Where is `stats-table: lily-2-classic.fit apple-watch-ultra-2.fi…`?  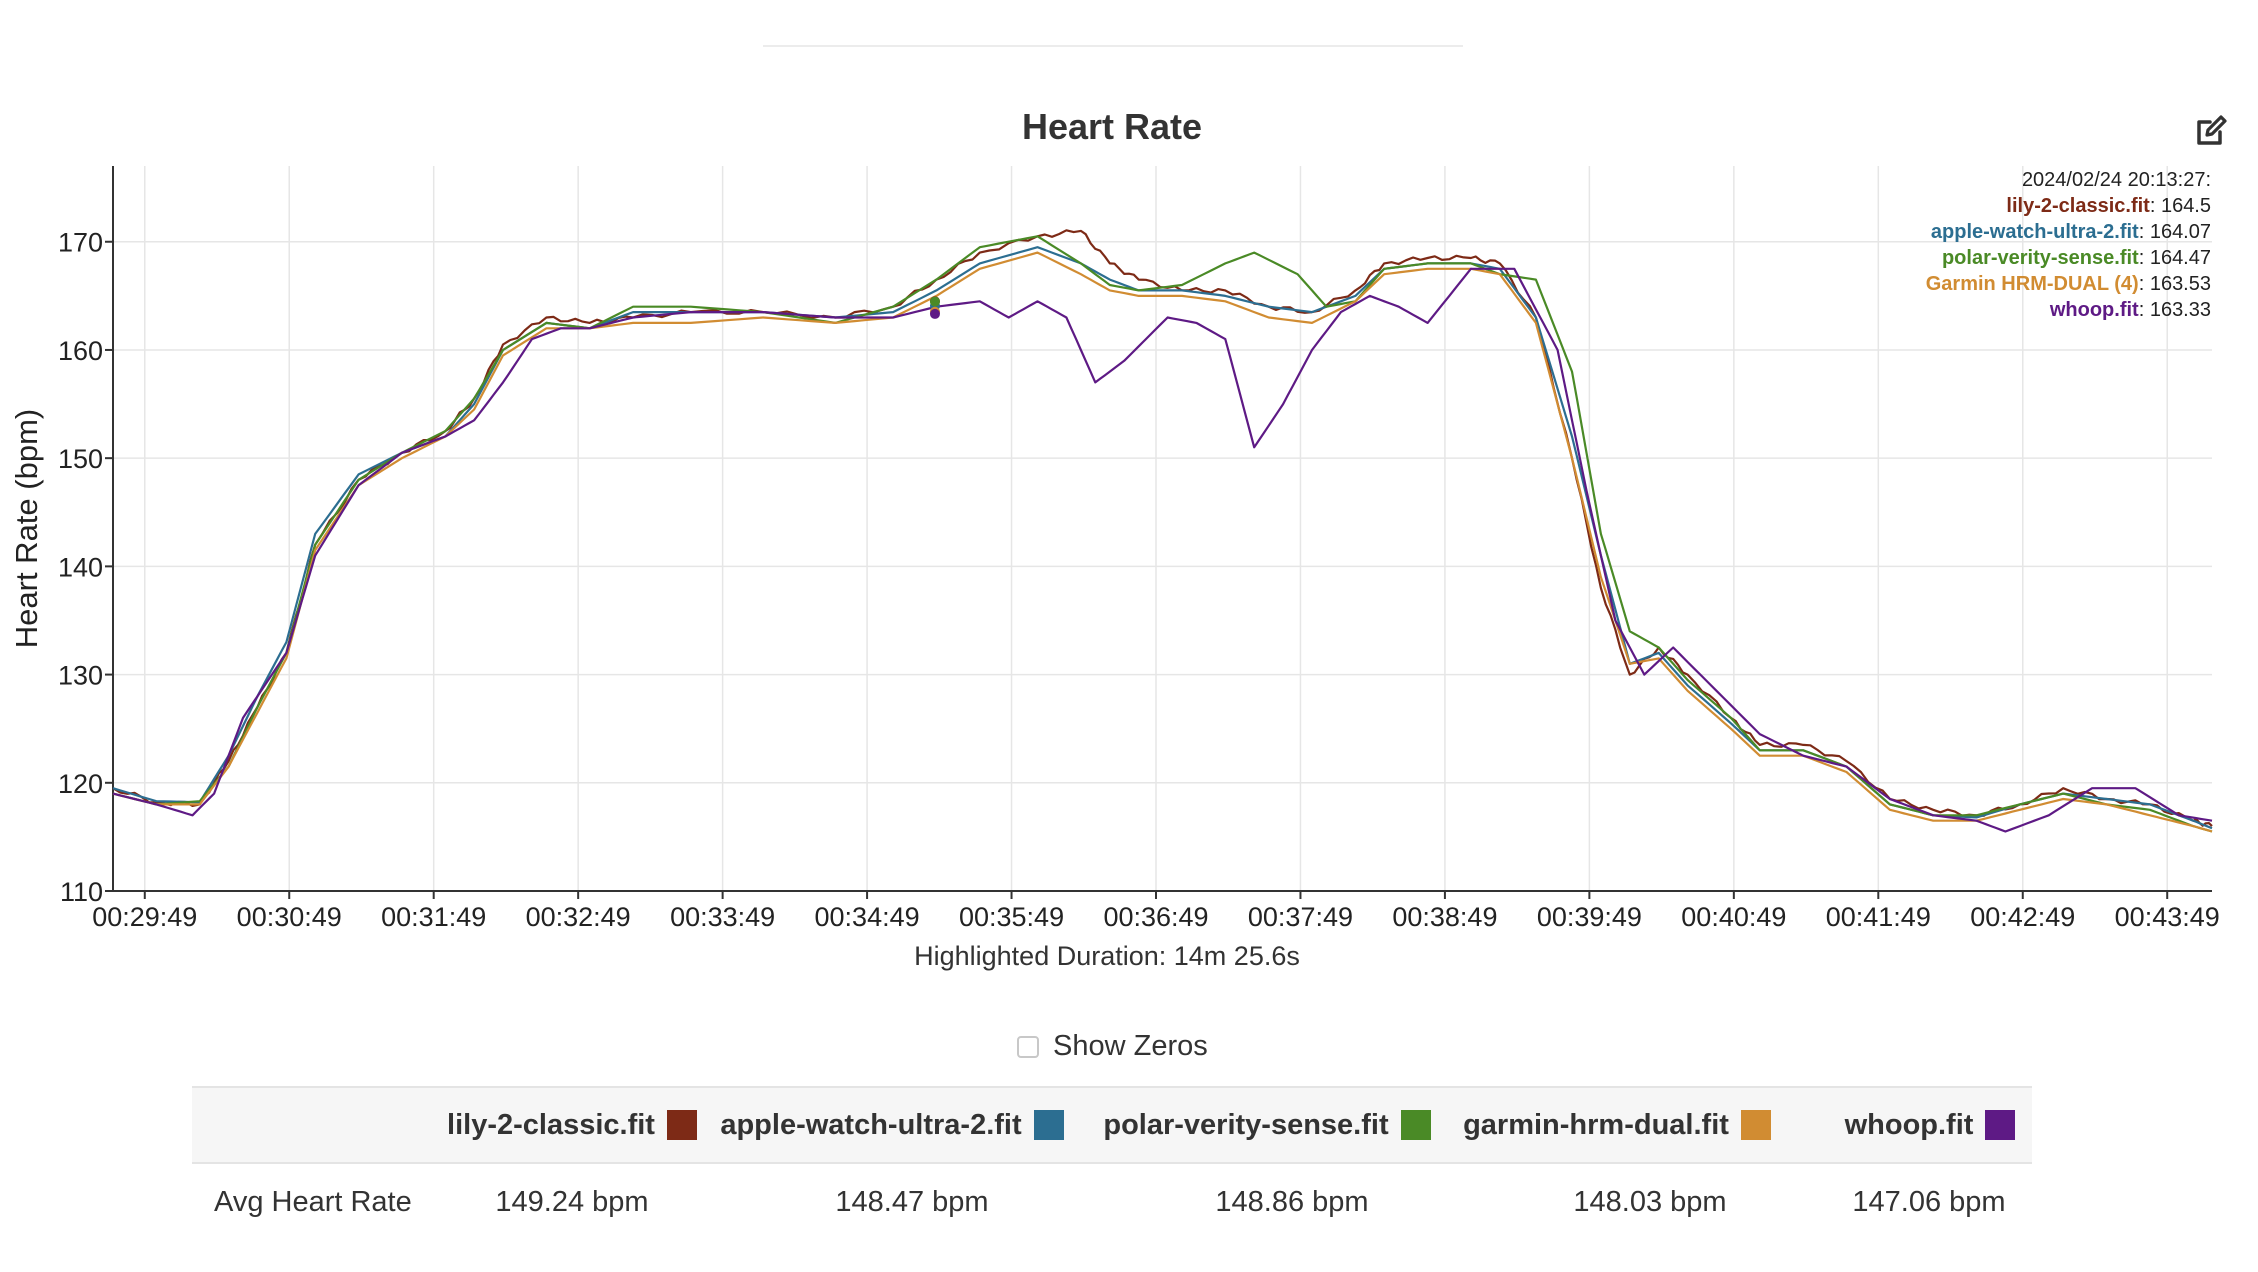 stats-table: lily-2-classic.fit apple-watch-ultra-2.fi… is located at coordinates (1112, 1163).